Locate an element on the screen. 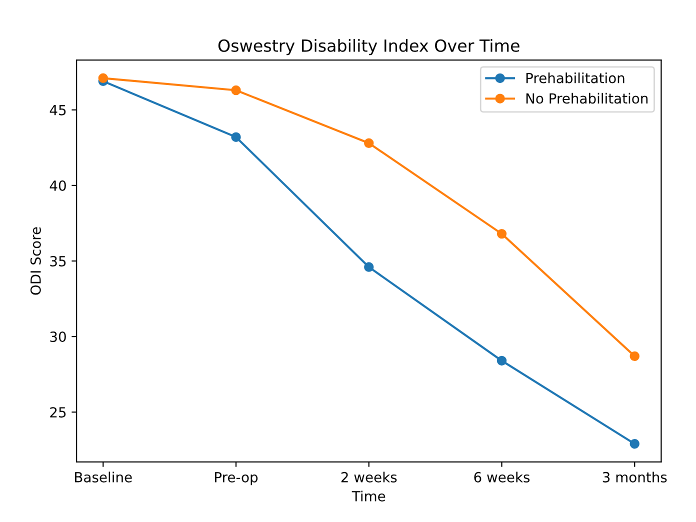 This screenshot has height=522, width=696. y-tick-label: 45 is located at coordinates (58, 110).